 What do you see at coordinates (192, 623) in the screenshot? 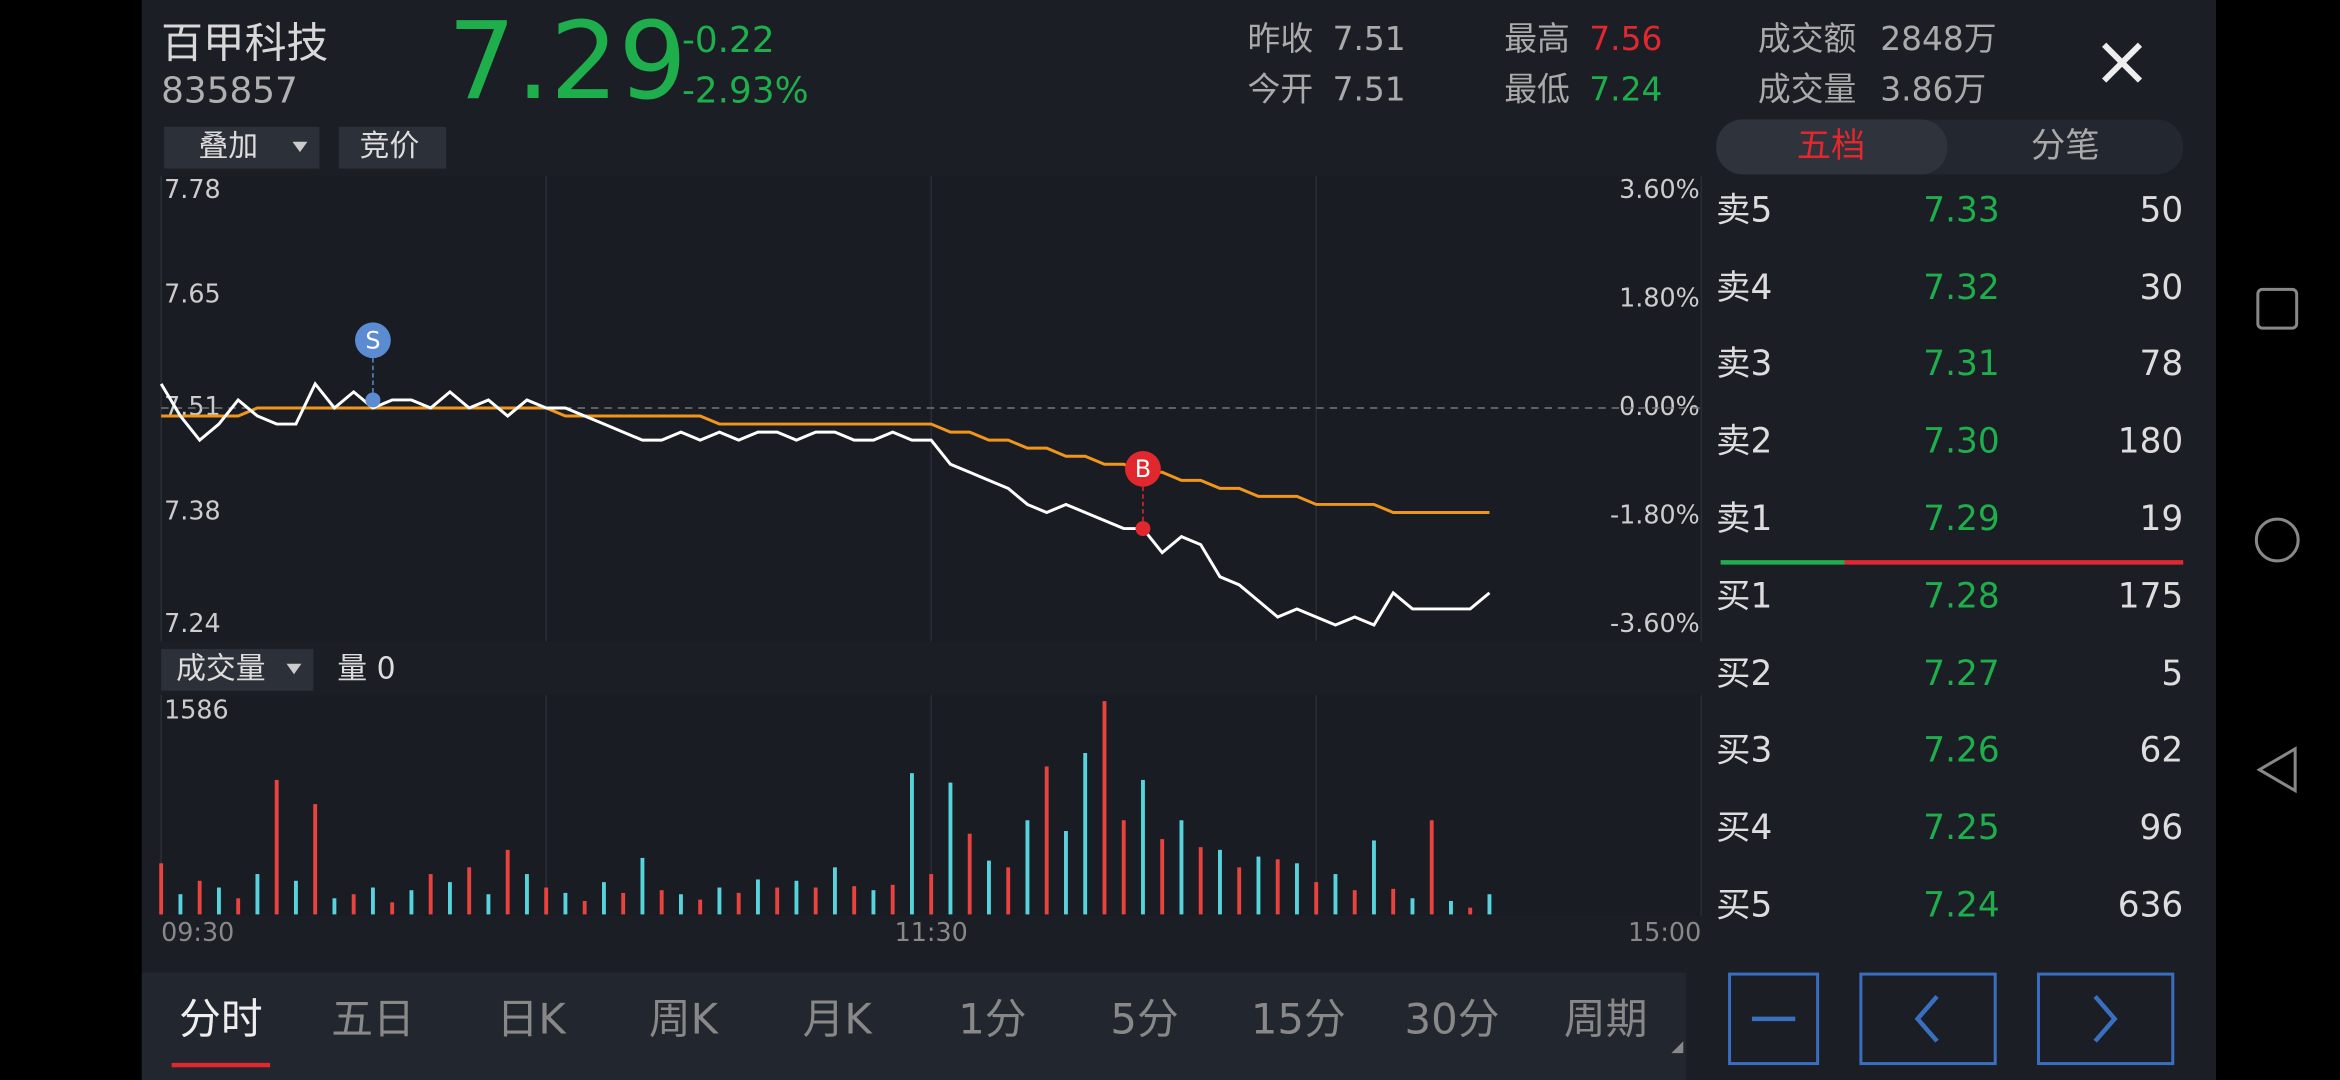
I see `y-tick-label: 7.24` at bounding box center [192, 623].